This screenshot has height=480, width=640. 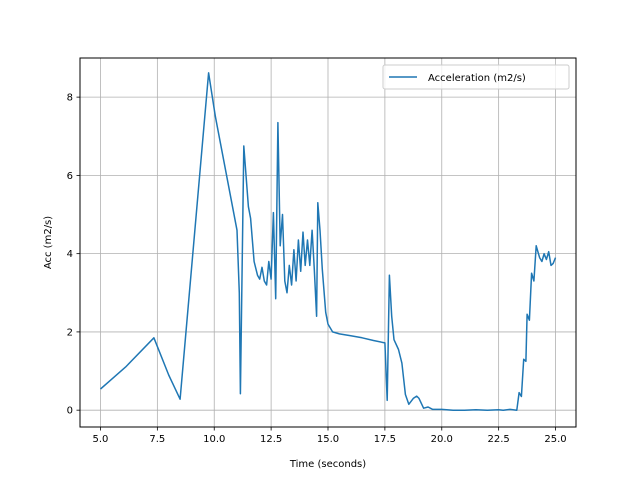 I want to click on y-tick-label: 2, so click(x=70, y=332).